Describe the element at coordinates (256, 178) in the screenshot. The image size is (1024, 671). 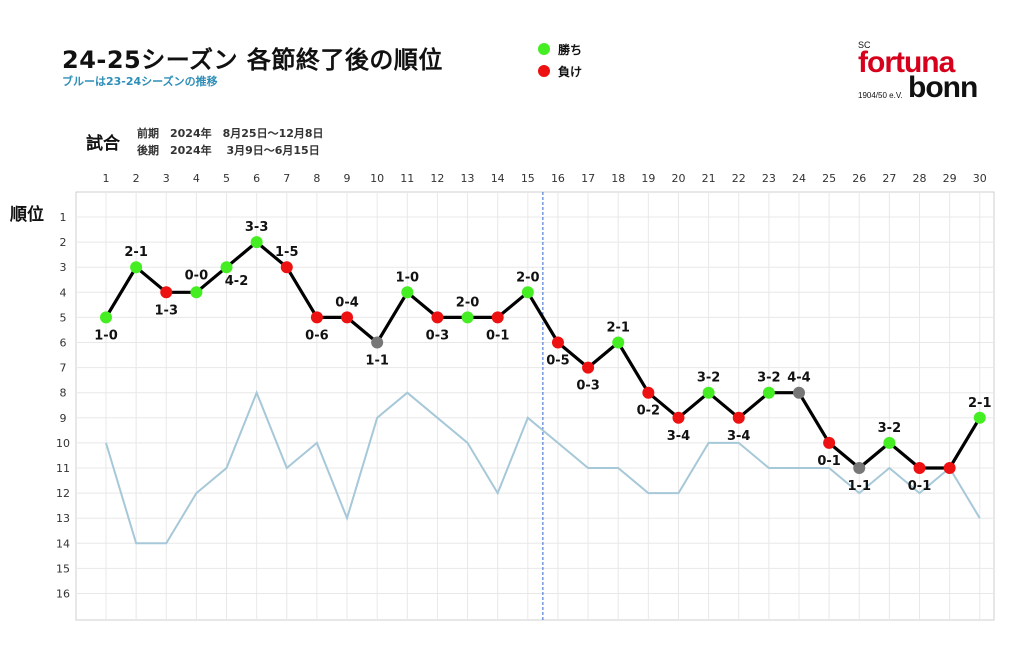
I see `x-tick-label: 6` at that location.